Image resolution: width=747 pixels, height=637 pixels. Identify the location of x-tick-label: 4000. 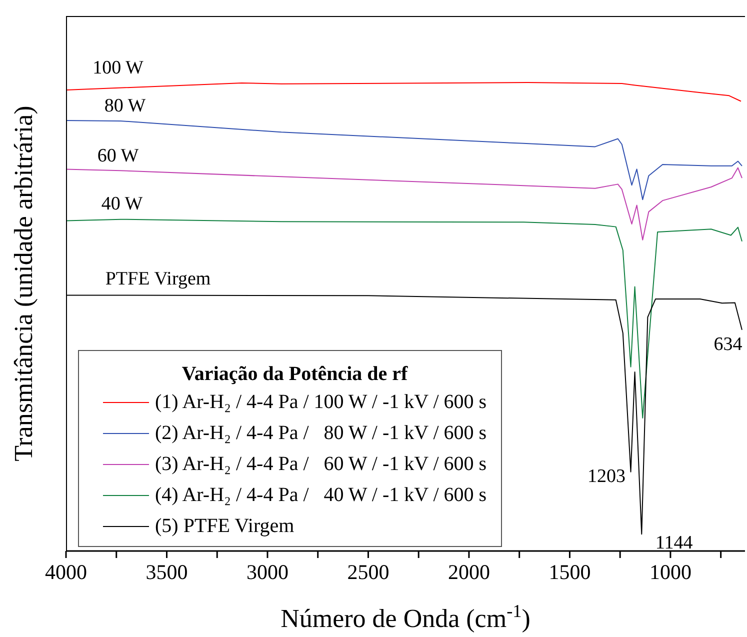
(66, 572).